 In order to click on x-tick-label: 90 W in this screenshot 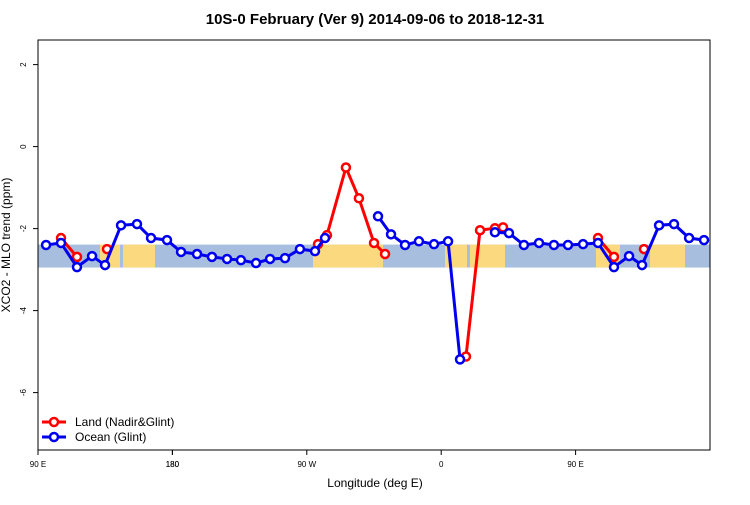, I will do `click(306, 464)`.